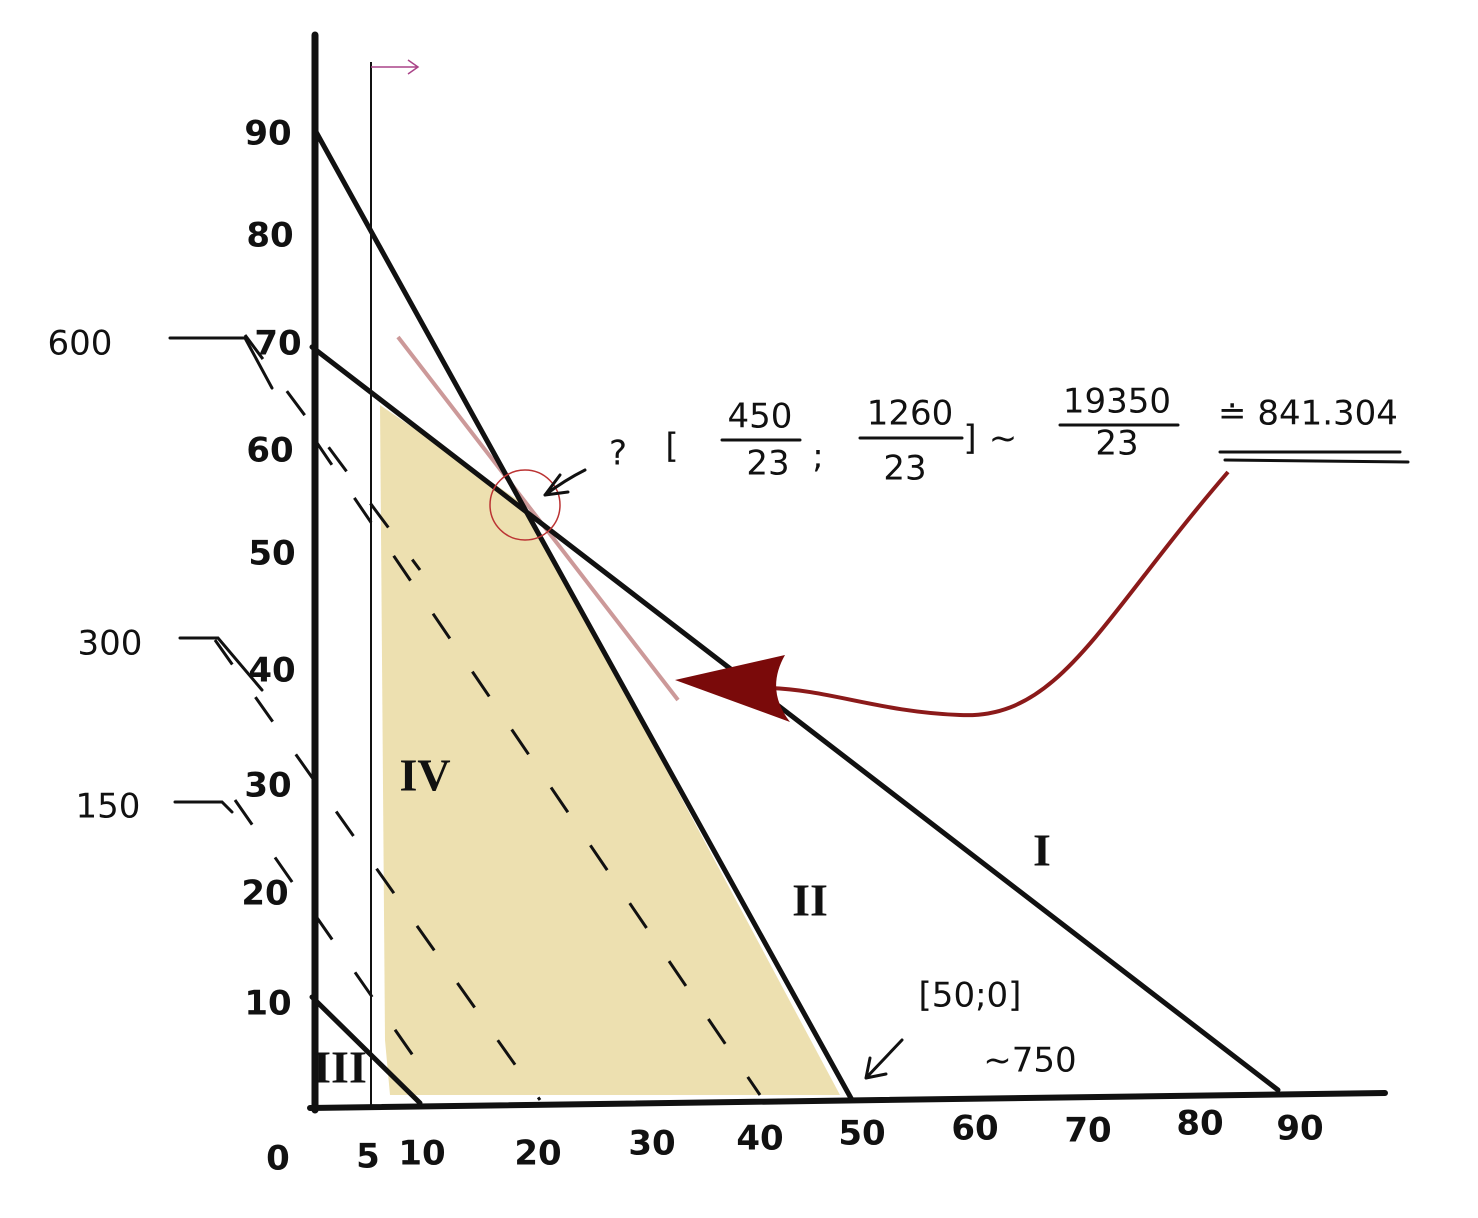 This screenshot has height=1218, width=1478. I want to click on x-tick-label: 10, so click(421, 1154).